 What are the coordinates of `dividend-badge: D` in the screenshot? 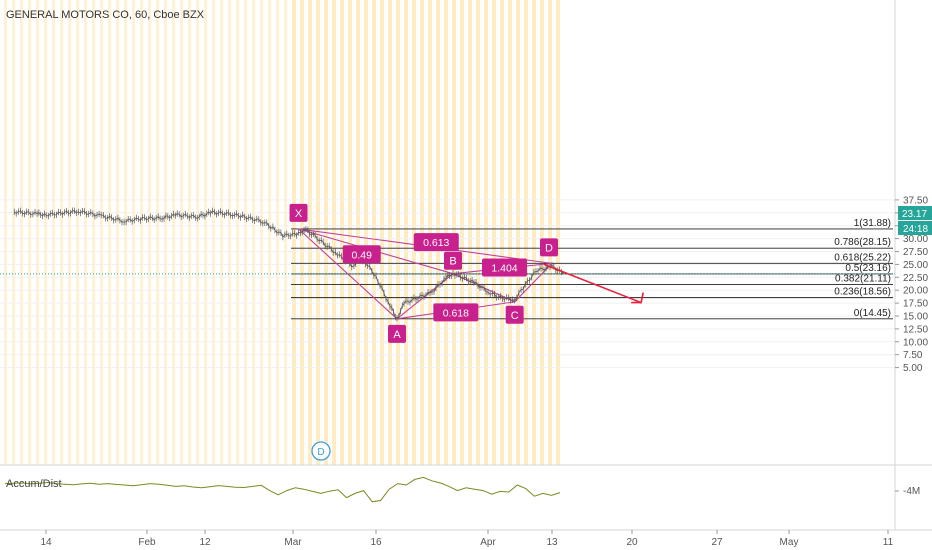 It's located at (321, 451).